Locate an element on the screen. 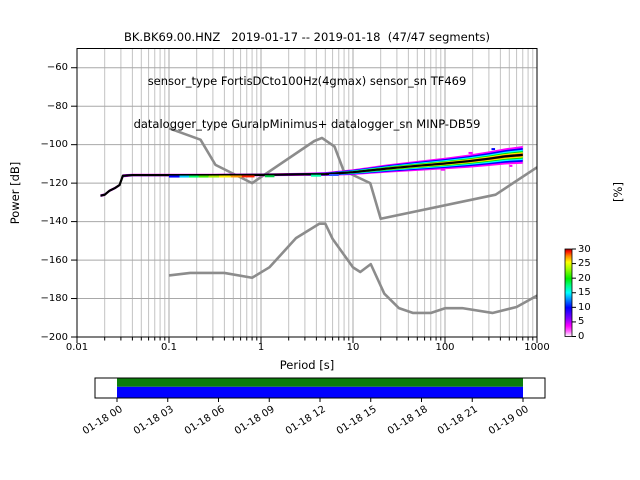  y-tick-label: −120 is located at coordinates (54, 183).